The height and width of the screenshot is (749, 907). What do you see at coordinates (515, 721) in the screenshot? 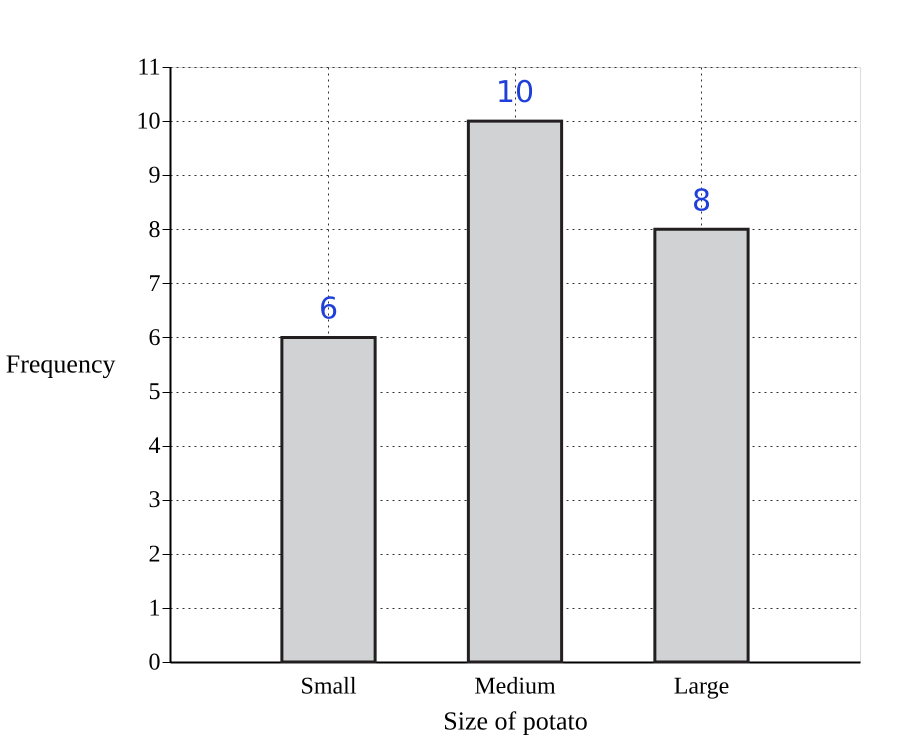
I see `x-axis-title: Size of potato` at bounding box center [515, 721].